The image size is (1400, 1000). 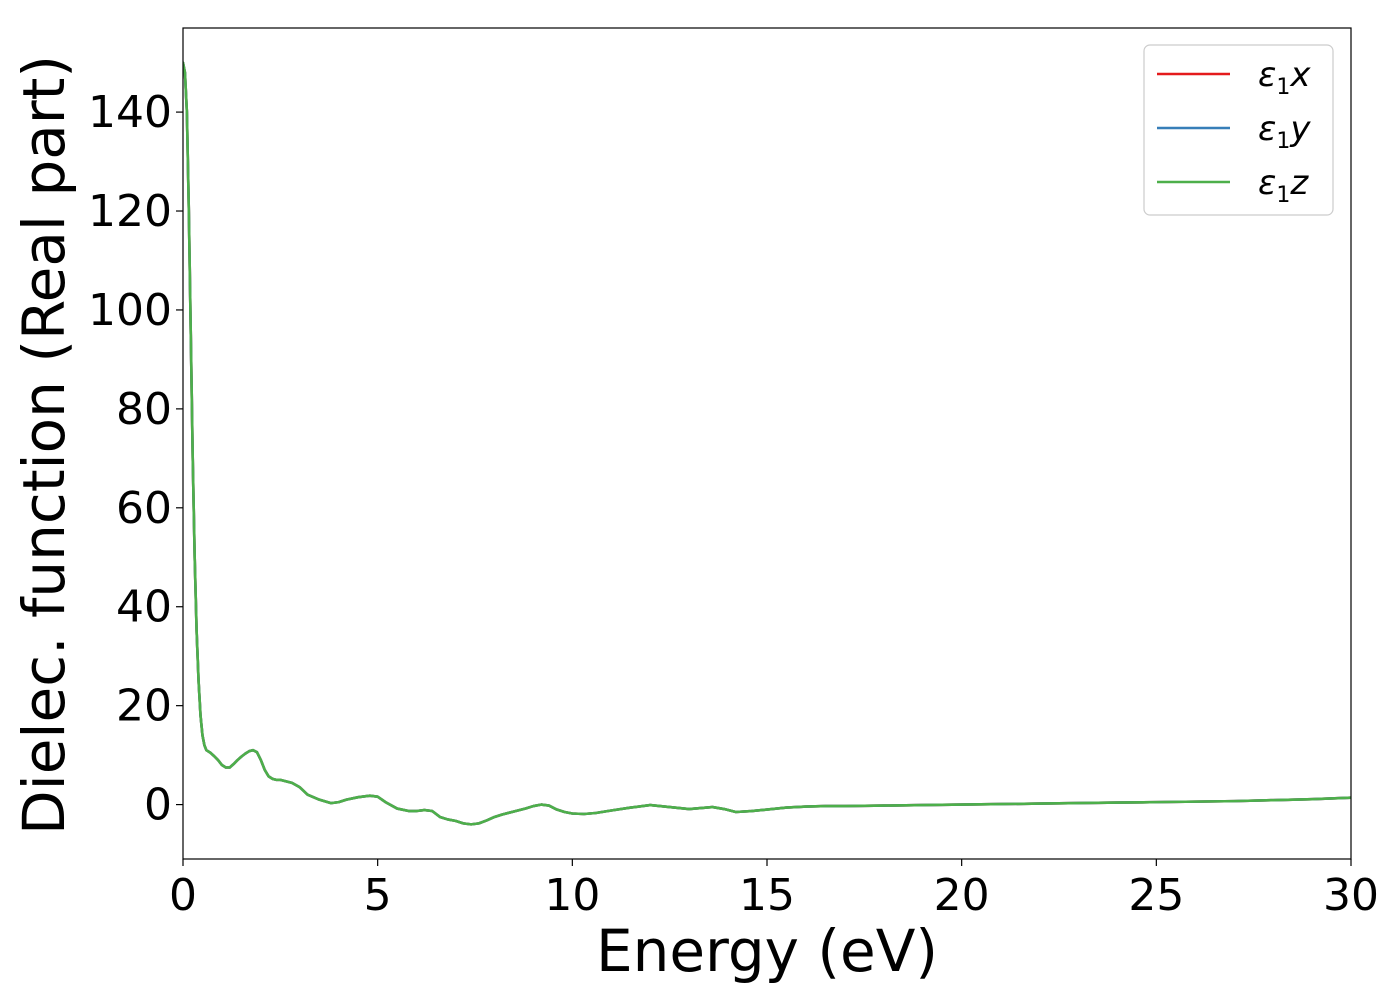 I want to click on y-tick-label: 80, so click(x=144, y=409).